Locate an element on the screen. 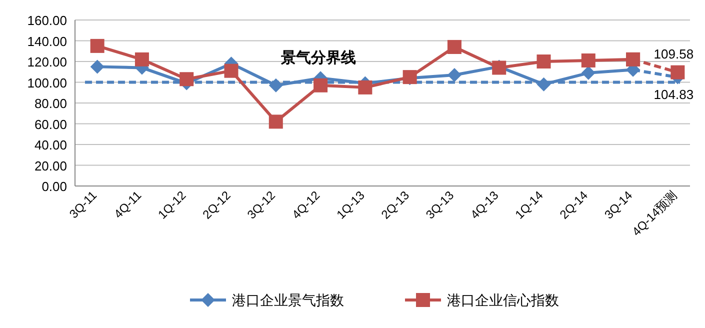 This screenshot has height=328, width=705. ref-line-label: 景气分界线 is located at coordinates (318, 57).